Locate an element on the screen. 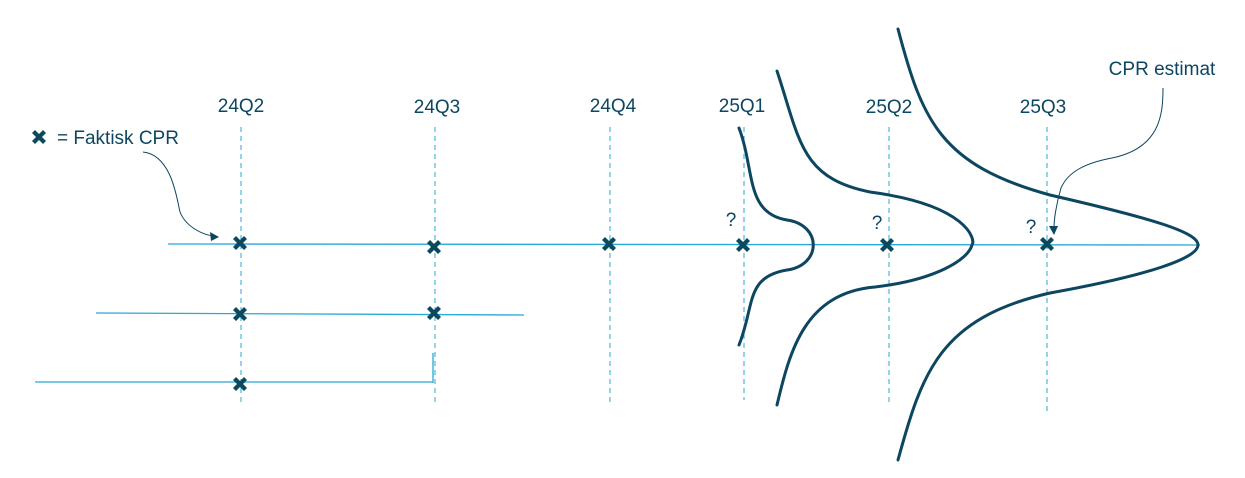  legend-arrow-line is located at coordinates (178, 194).